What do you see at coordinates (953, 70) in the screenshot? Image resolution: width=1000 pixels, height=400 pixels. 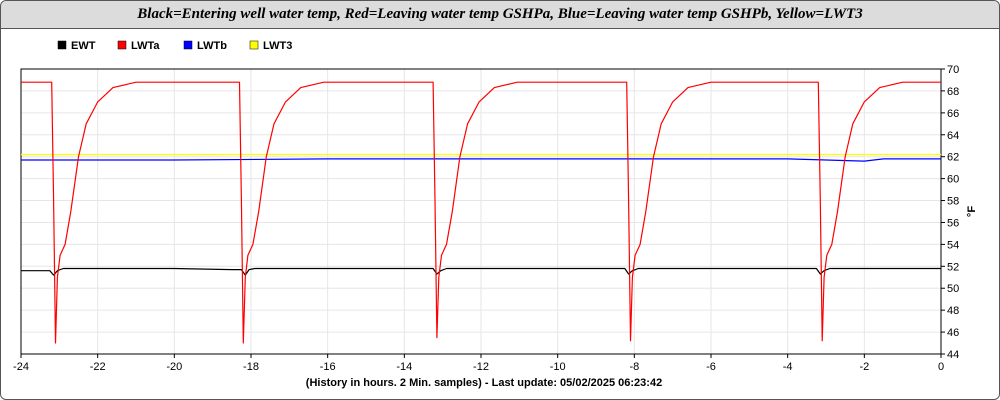 I see `y-tick-label: 70` at bounding box center [953, 70].